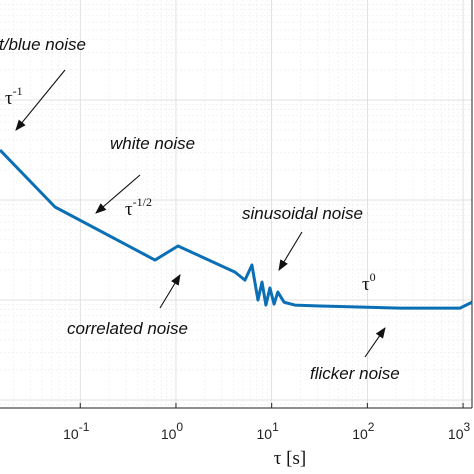 The height and width of the screenshot is (474, 474). Describe the element at coordinates (138, 207) in the screenshot. I see `annotation: τ-1/2` at that location.